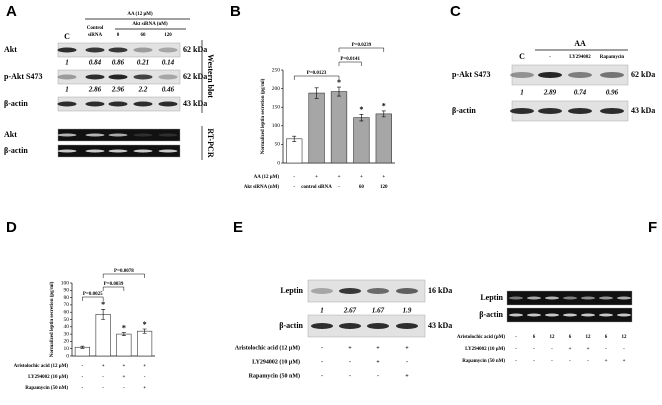 This screenshot has width=662, height=405. Describe the element at coordinates (350, 59) in the screenshot. I see `p-value: P=0.0141` at that location.